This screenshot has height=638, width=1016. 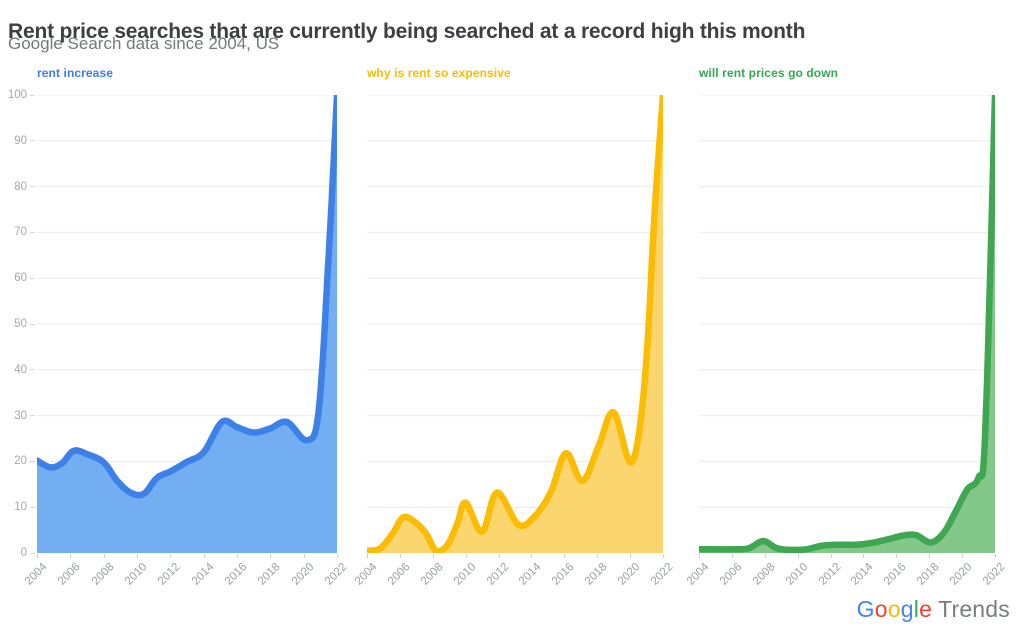 I want to click on google-trends-logo: Google Trends, so click(x=933, y=609).